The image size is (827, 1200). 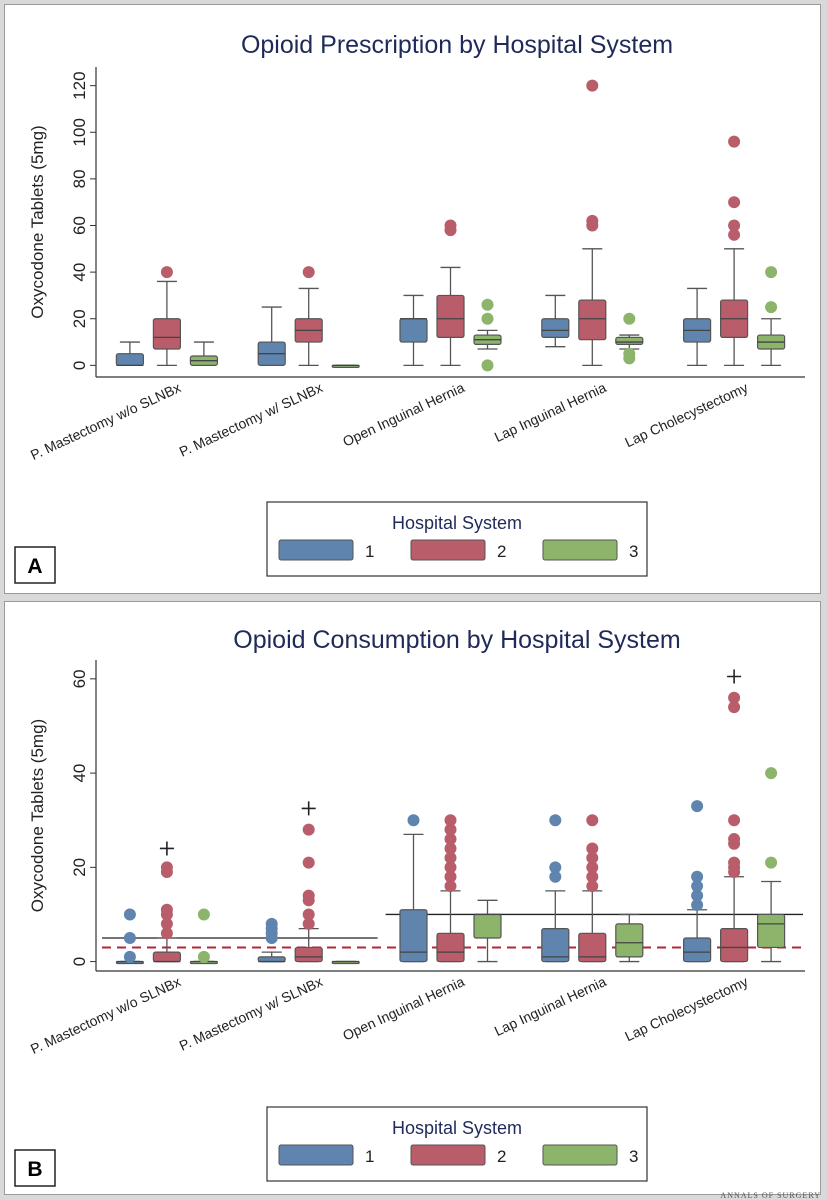 I want to click on panel-letter-box, so click(x=35, y=565).